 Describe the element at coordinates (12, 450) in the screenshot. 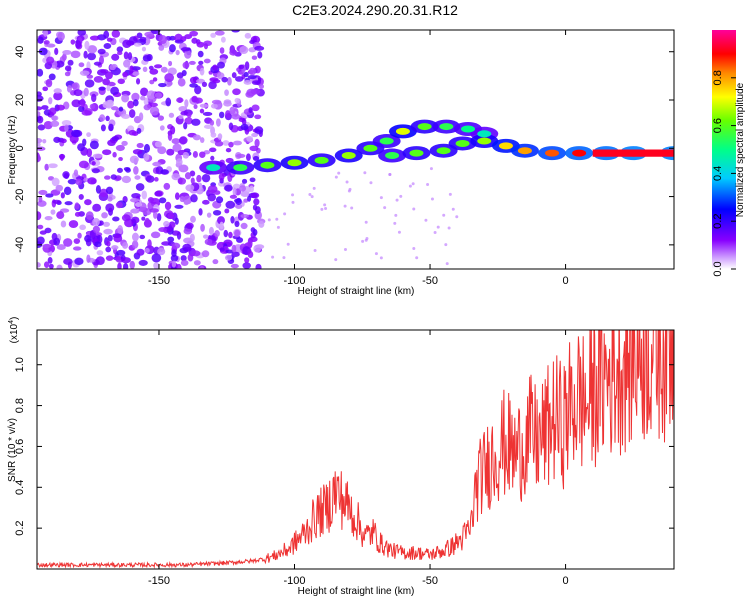

I see `snr-y-axis-title: SNR (10 * v/v)` at that location.